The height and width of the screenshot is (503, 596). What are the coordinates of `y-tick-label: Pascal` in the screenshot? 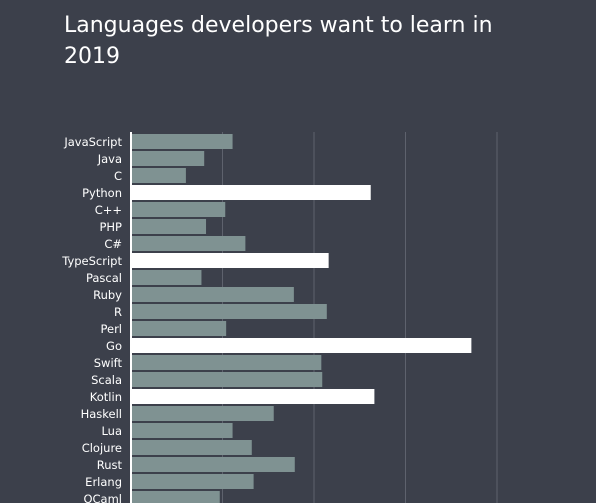 It's located at (104, 278).